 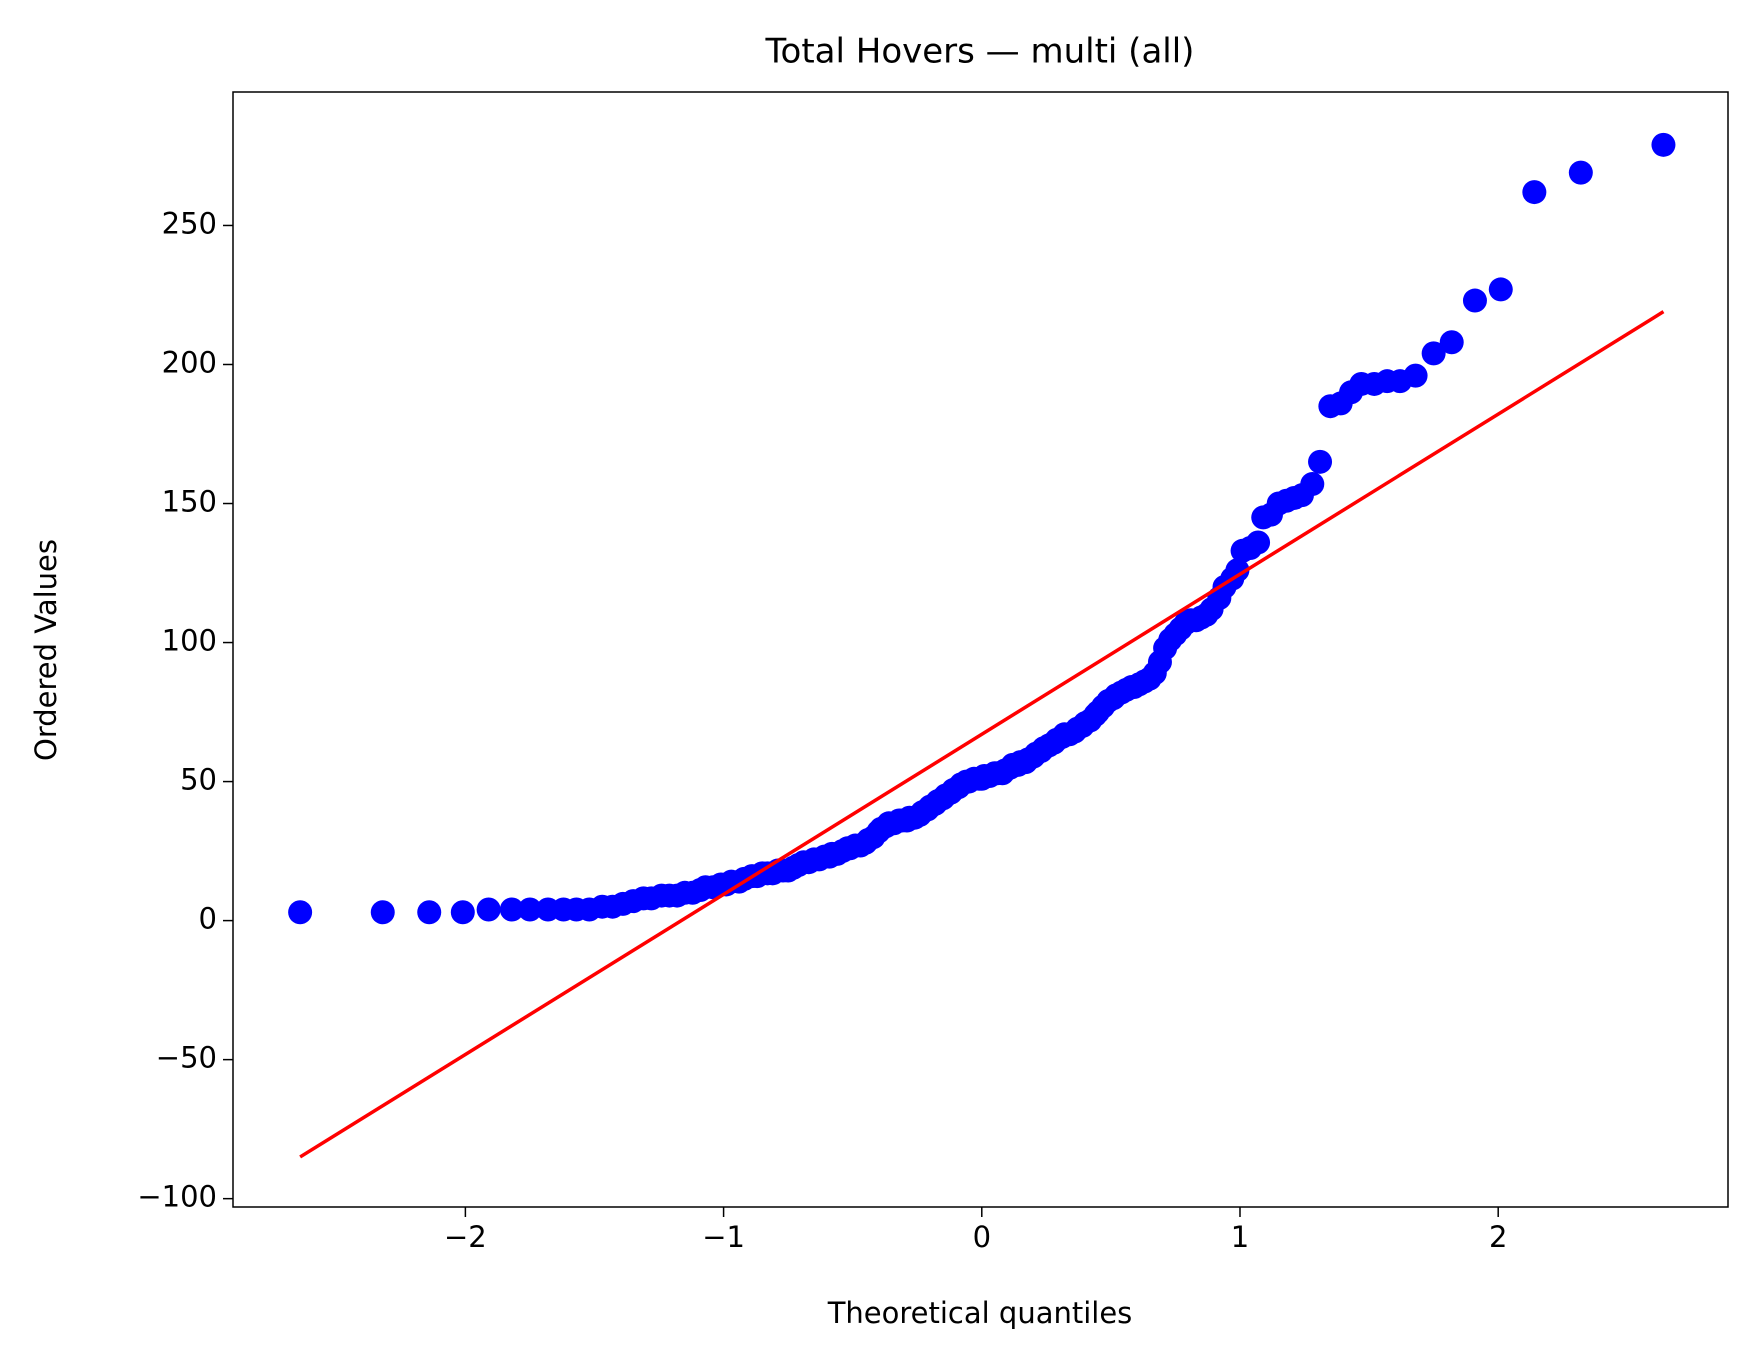 What do you see at coordinates (980, 52) in the screenshot?
I see `chart-title: Total Hovers — multi (all)` at bounding box center [980, 52].